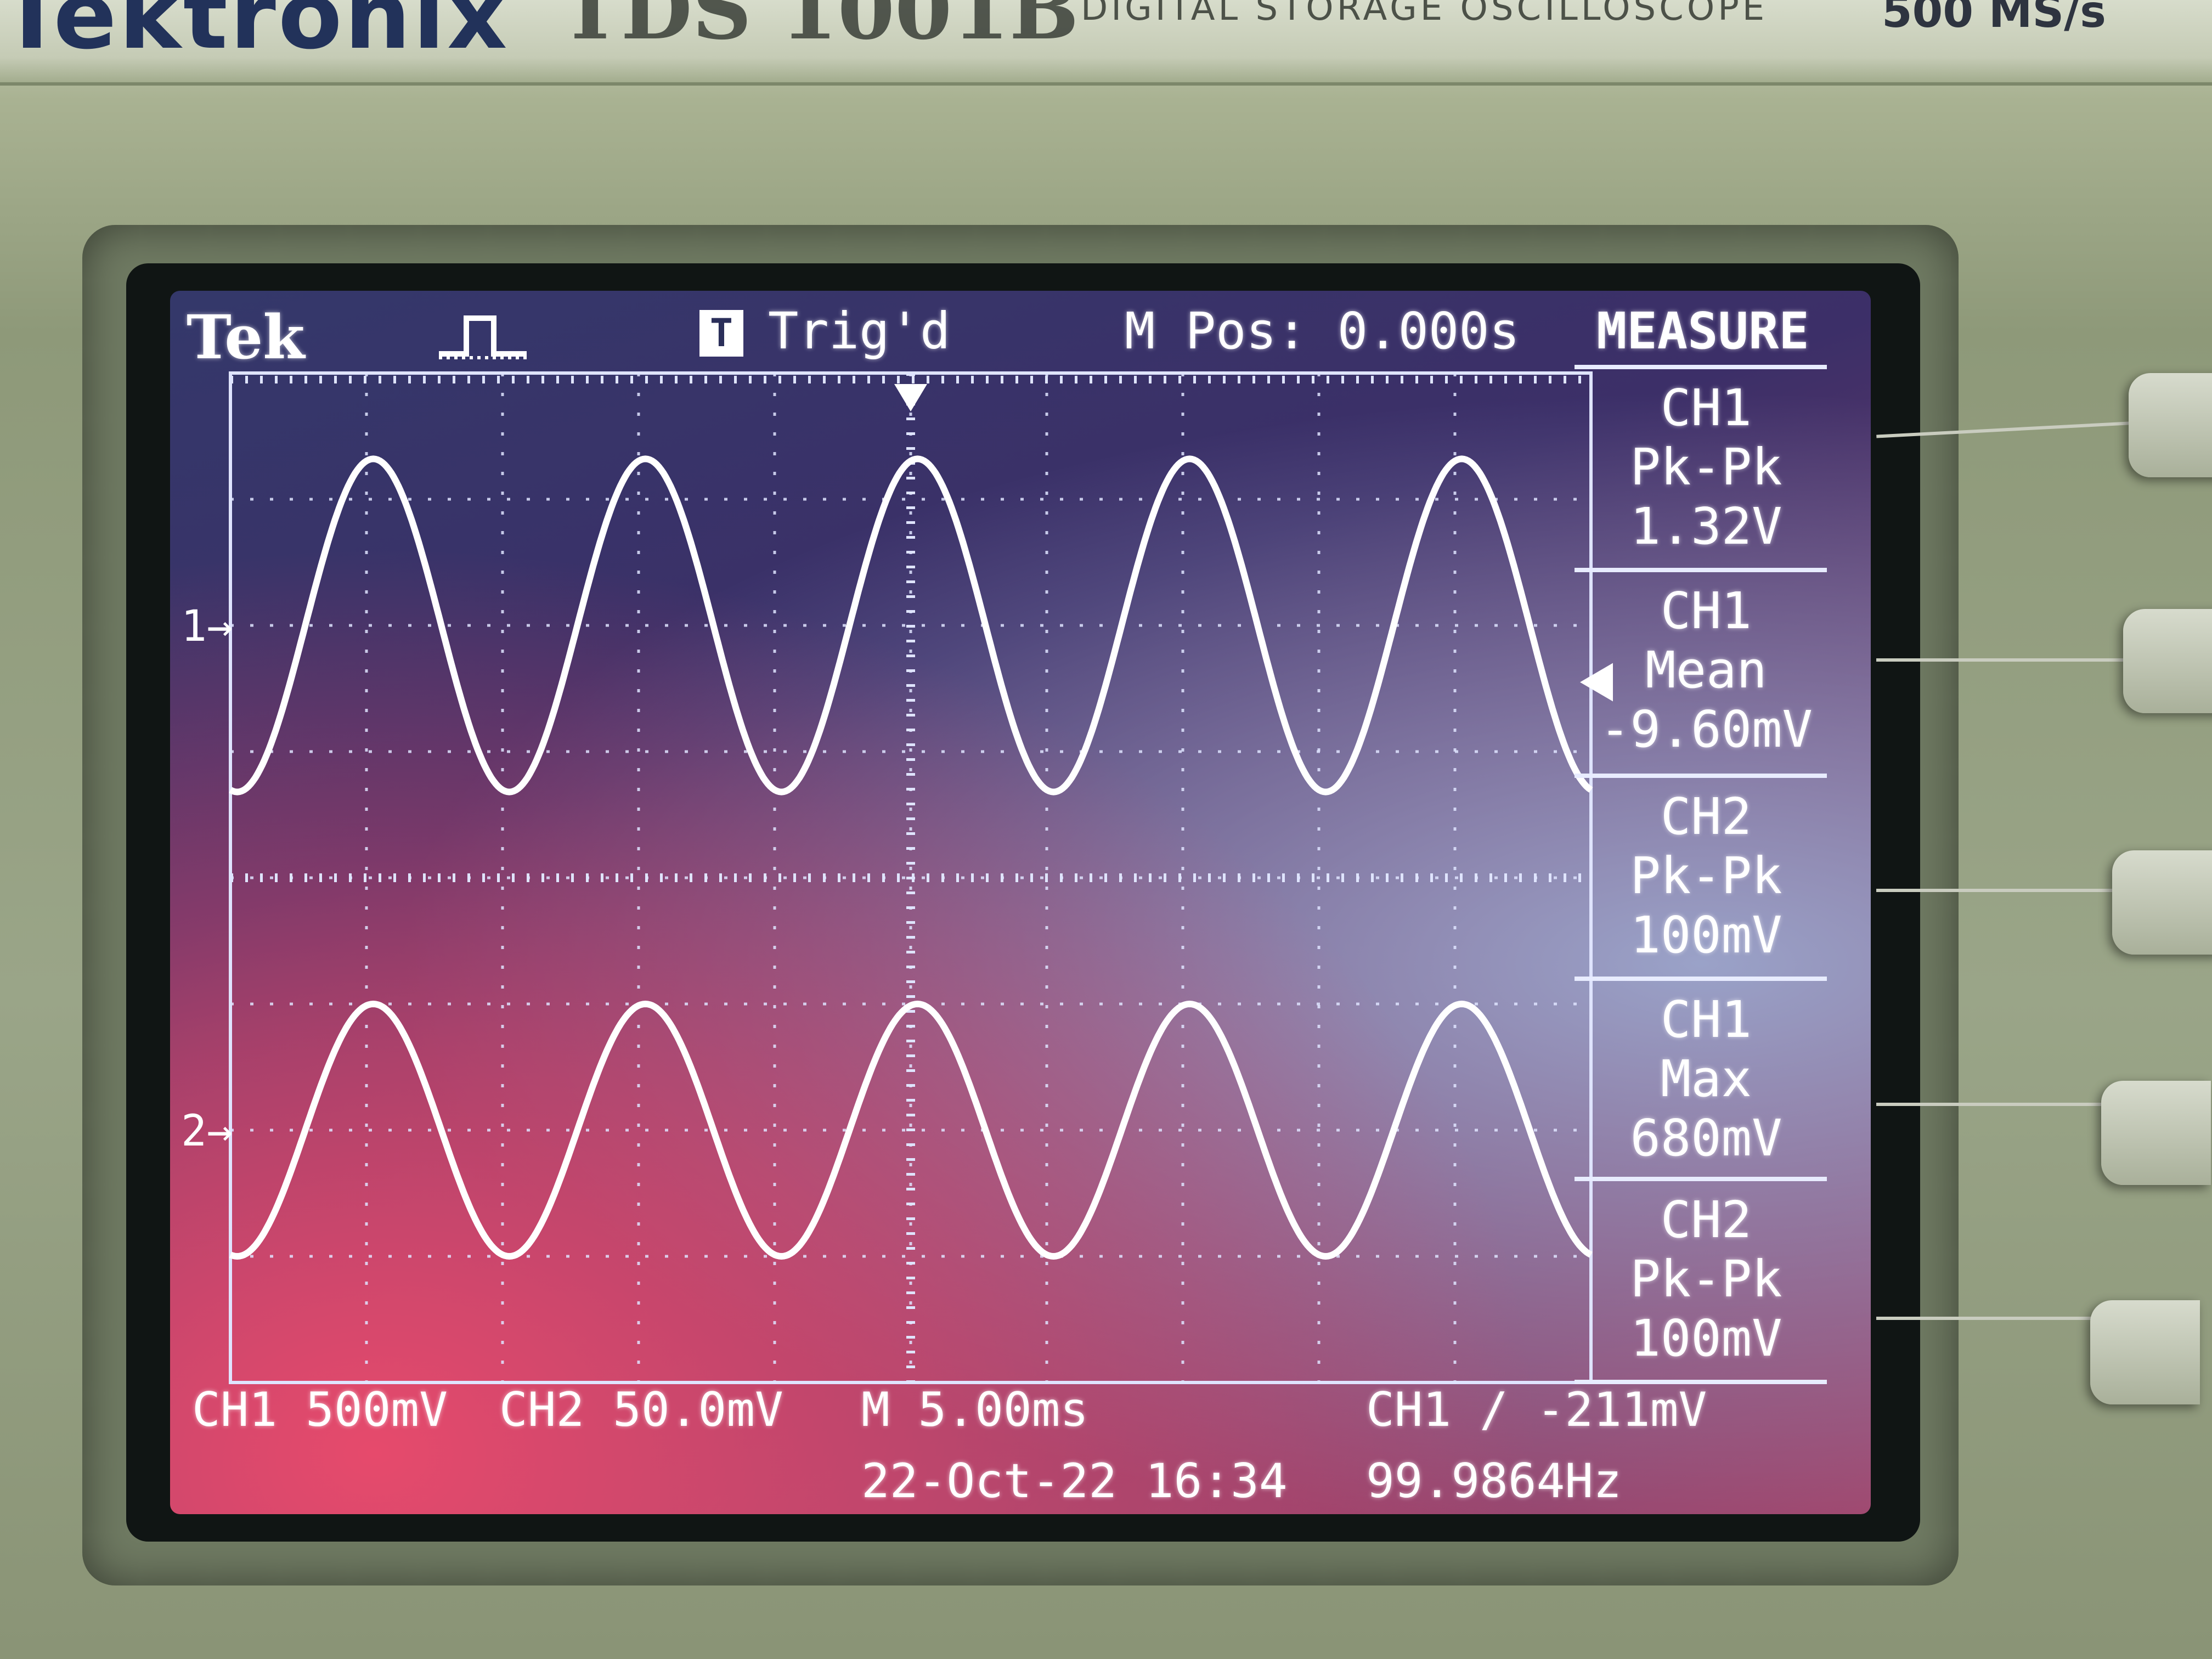 The image size is (2212, 1659). What do you see at coordinates (1706, 730) in the screenshot?
I see `measure-value: -9.60mV` at bounding box center [1706, 730].